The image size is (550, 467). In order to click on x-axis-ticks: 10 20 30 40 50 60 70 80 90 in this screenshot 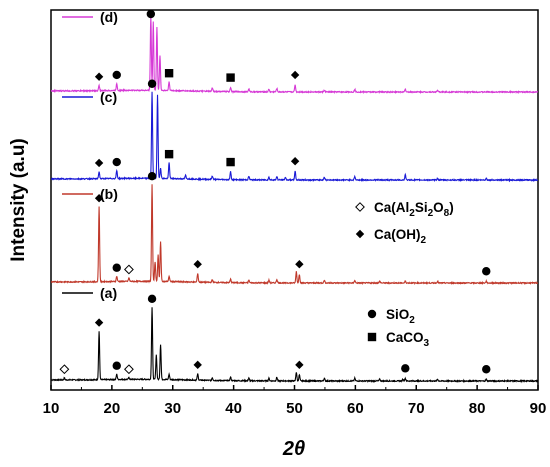, I will do `click(295, 401)`.